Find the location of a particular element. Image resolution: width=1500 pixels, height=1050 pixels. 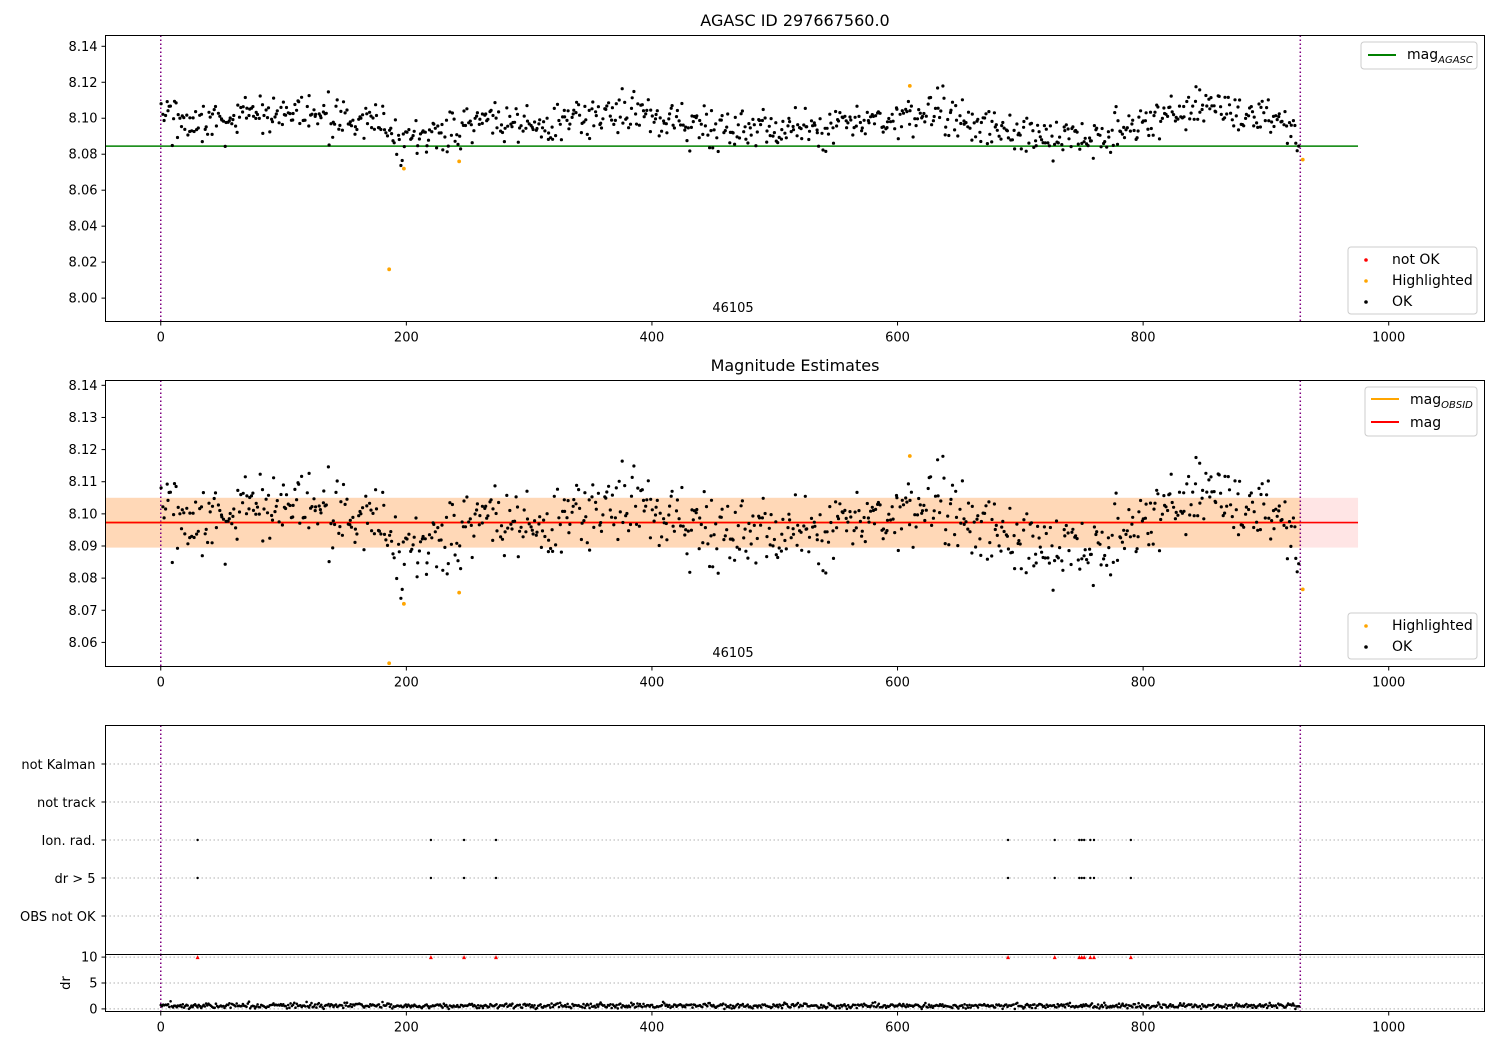

agasc-y-tick-label: 8.14 is located at coordinates (83, 47).